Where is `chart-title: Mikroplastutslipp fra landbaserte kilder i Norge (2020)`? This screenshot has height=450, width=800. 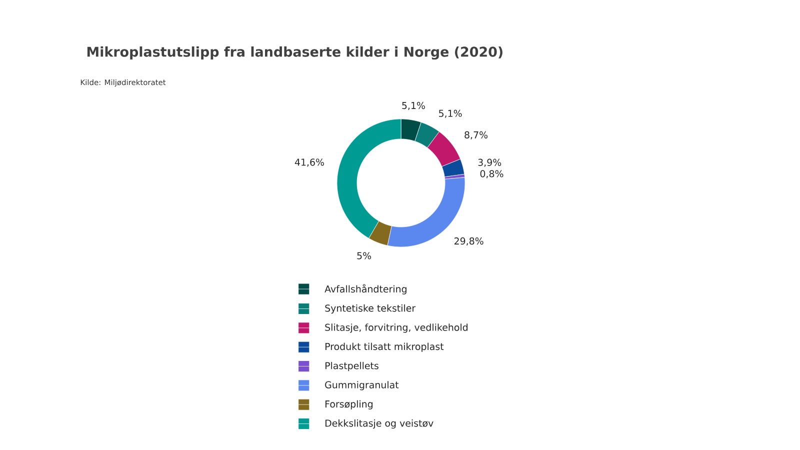 chart-title: Mikroplastutslipp fra landbaserte kilder i Norge (2020) is located at coordinates (294, 53).